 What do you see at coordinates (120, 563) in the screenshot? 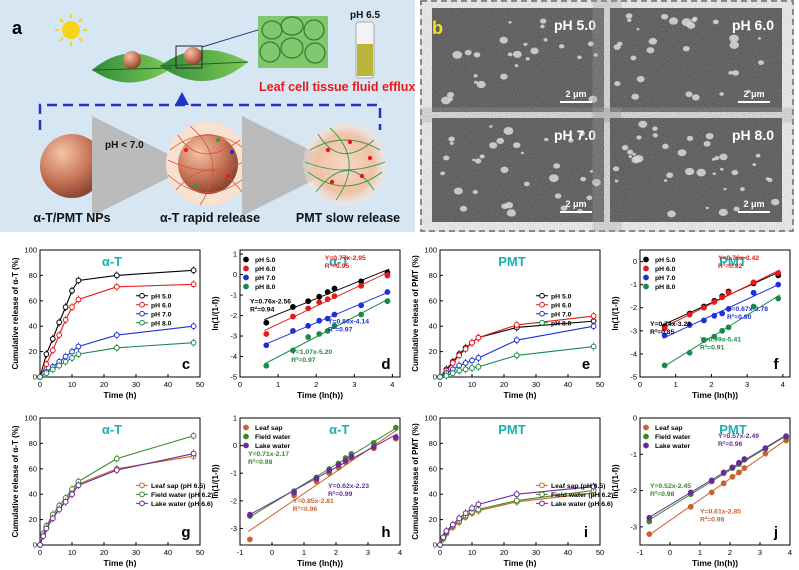
I see `x-axis-label: Time (h)` at bounding box center [120, 563].